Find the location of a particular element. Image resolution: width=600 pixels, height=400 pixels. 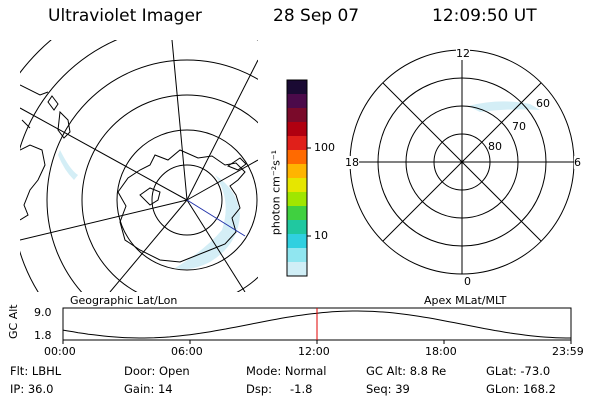

timeline-xtick-1200: 12:00 is located at coordinates (314, 351).